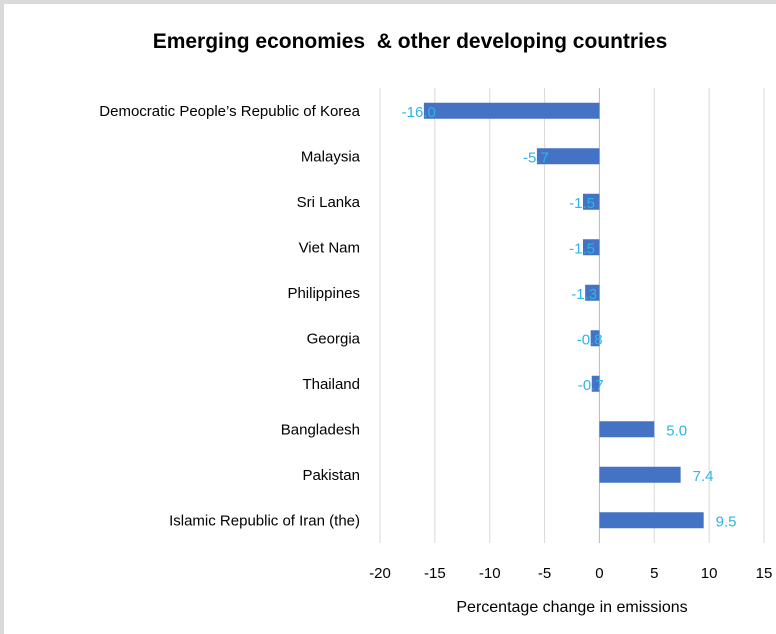 The width and height of the screenshot is (776, 634). What do you see at coordinates (709, 573) in the screenshot?
I see `x-tick-label: 10` at bounding box center [709, 573].